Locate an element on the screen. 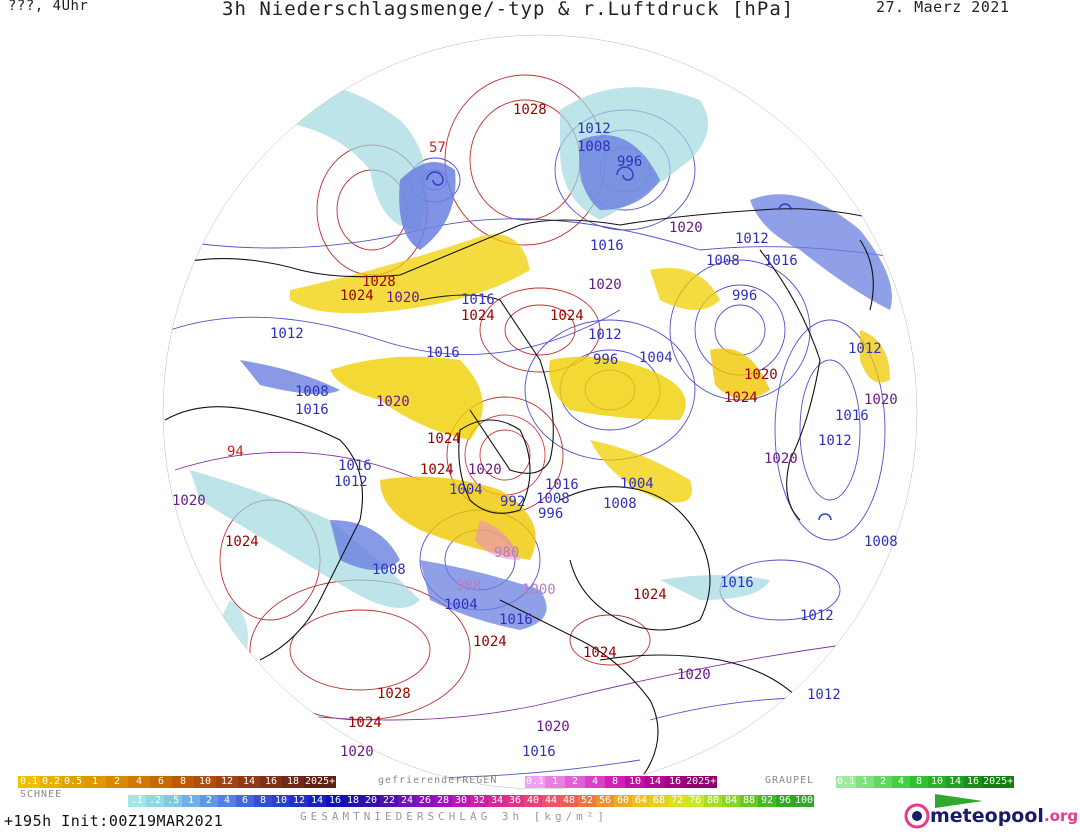 This screenshot has height=833, width=1080. legend-swatch: 20 is located at coordinates (371, 801).